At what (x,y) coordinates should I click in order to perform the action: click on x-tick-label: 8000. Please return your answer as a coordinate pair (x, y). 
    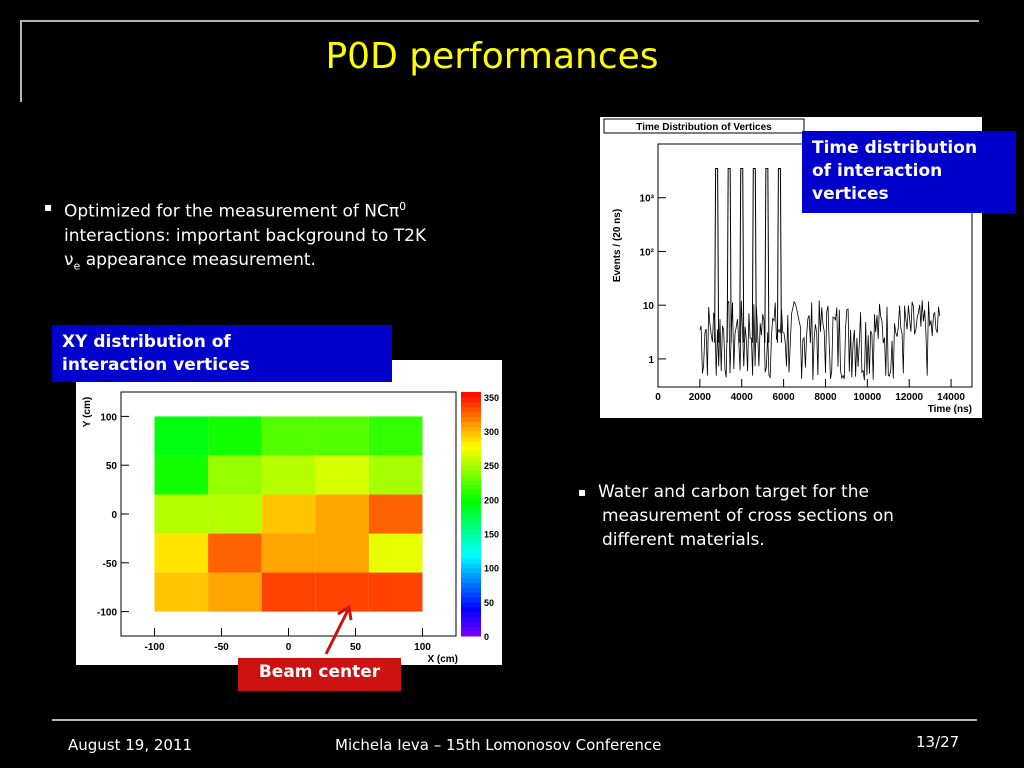
    Looking at the image, I should click on (825, 397).